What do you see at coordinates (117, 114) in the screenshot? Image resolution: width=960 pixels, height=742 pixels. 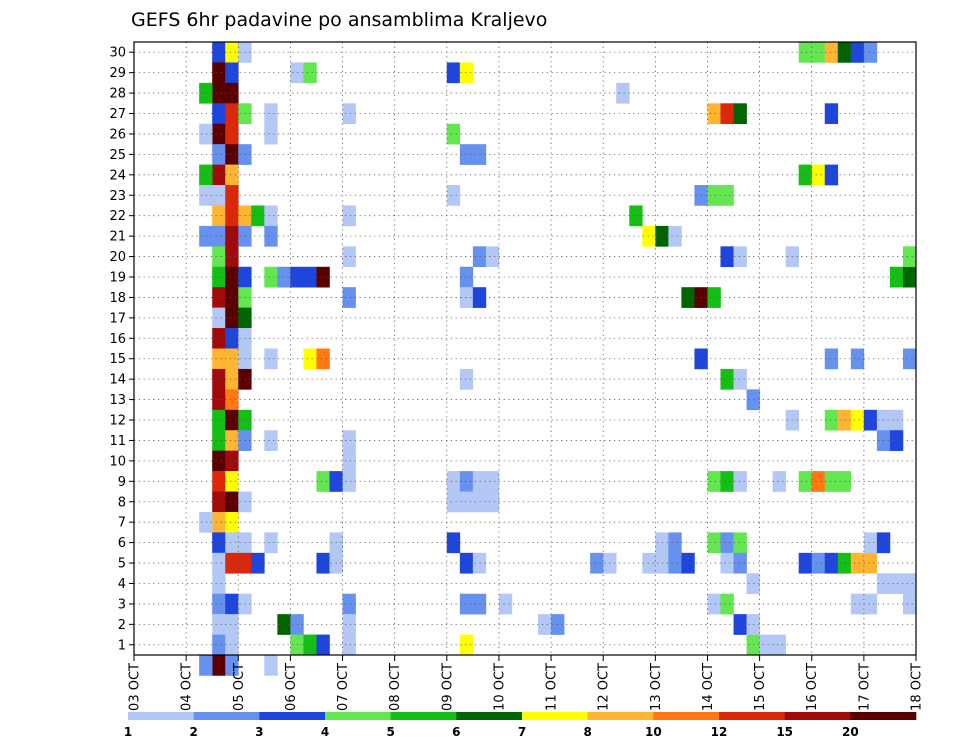 I see `y-tick-label: 27` at bounding box center [117, 114].